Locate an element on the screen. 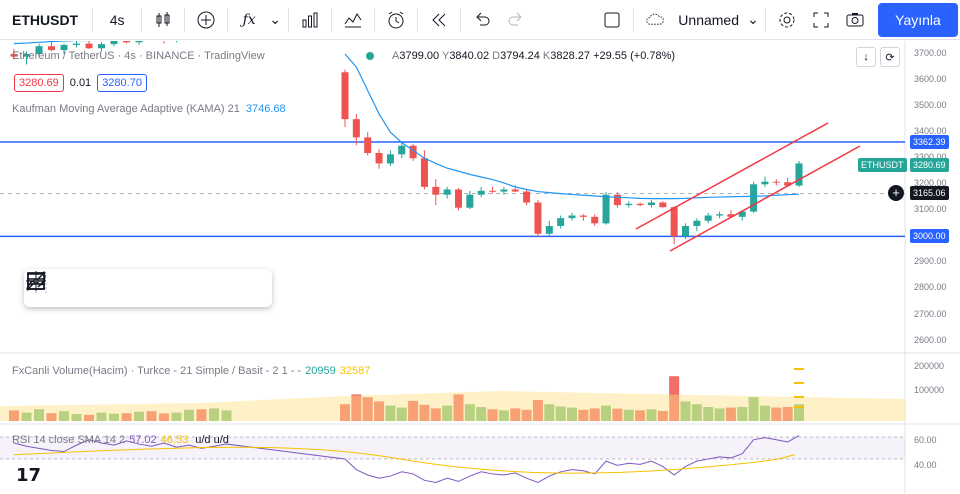 Image resolution: width=960 pixels, height=494 pixels. publish-button: Yayınla is located at coordinates (918, 20).